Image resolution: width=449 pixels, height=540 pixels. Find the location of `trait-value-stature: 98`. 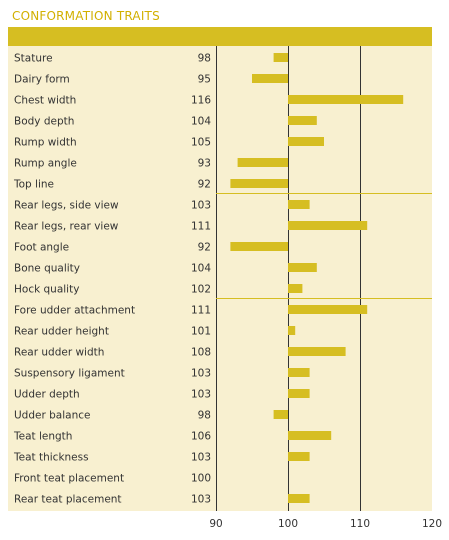

trait-value-stature: 98 is located at coordinates (204, 59).